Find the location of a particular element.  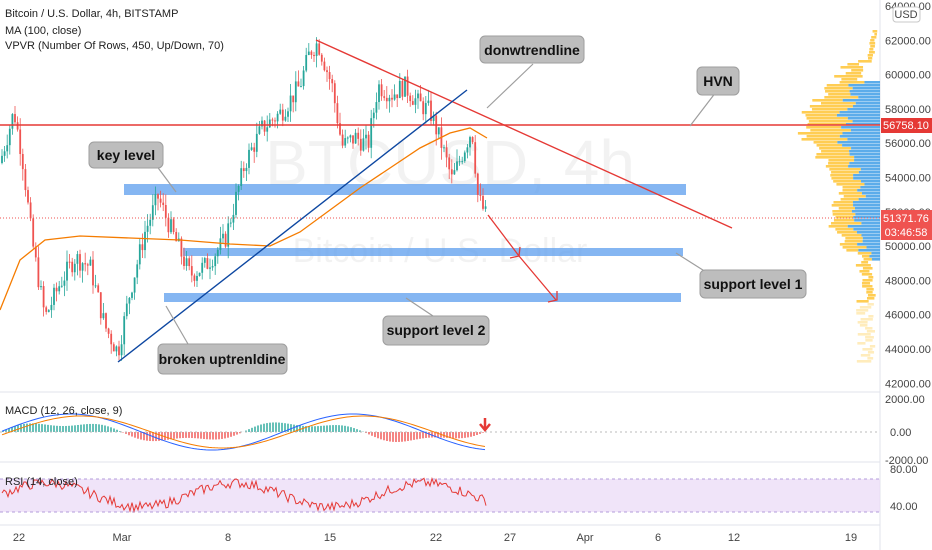

callout-hvn-text: HVN is located at coordinates (718, 81).